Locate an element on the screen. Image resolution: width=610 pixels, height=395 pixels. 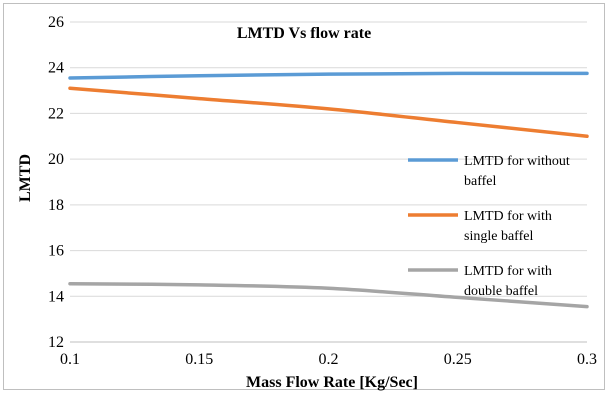
x-tick-label: 0.1 is located at coordinates (70, 359).